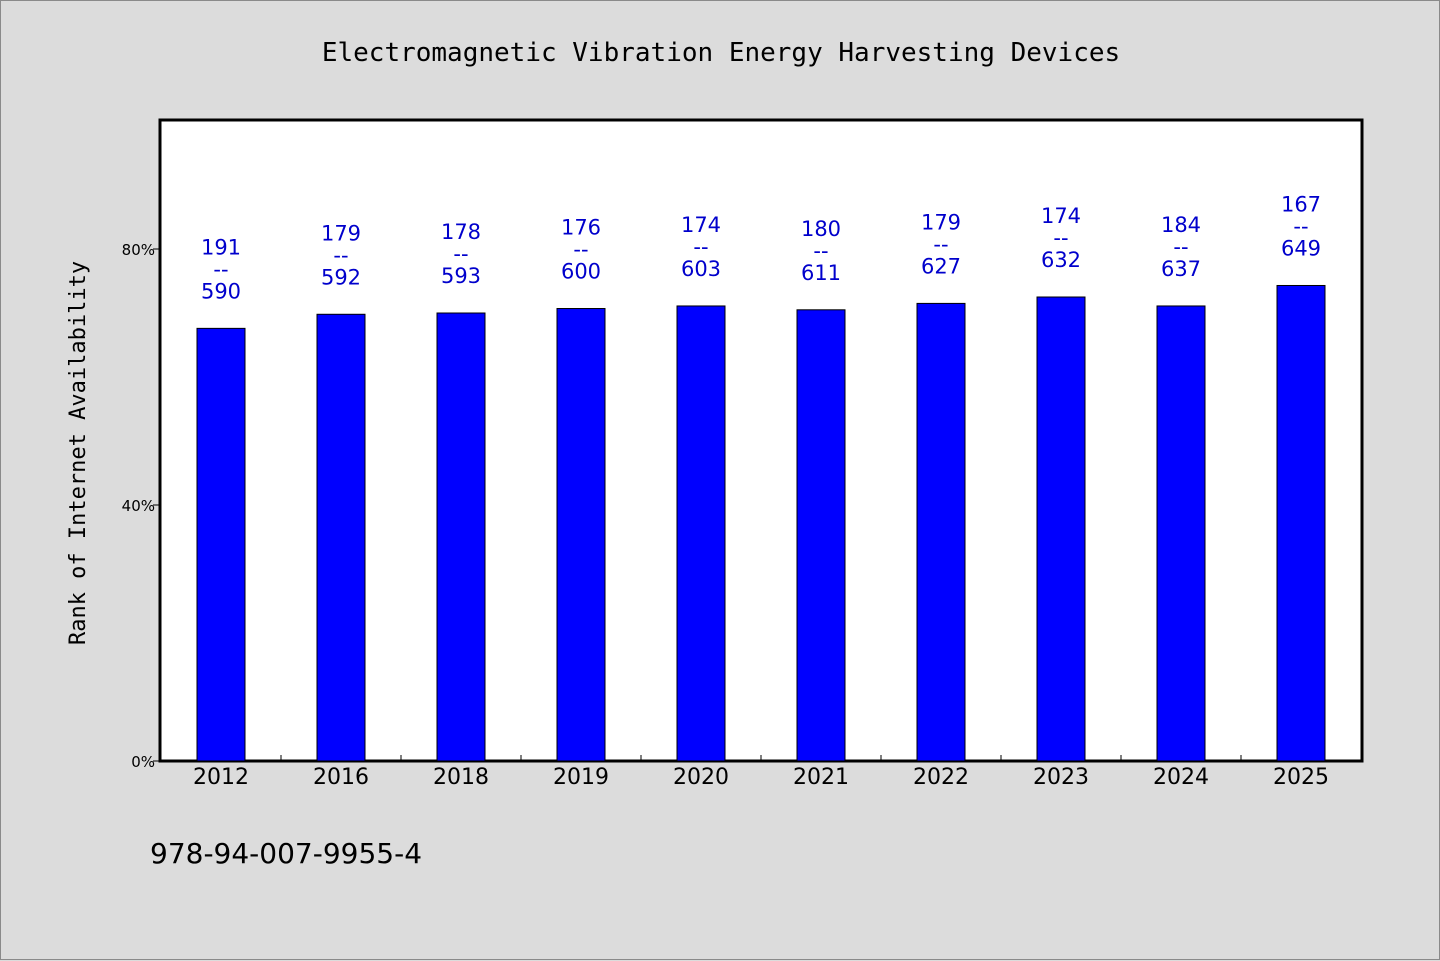  I want to click on bar-label-bottom-2021: 611, so click(821, 273).